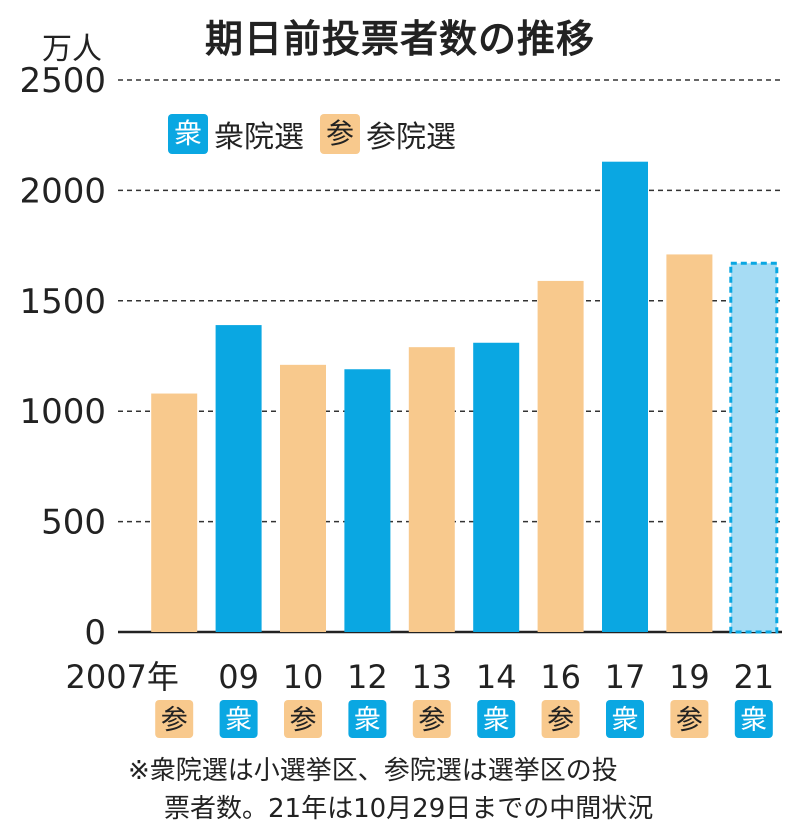 The height and width of the screenshot is (837, 800). What do you see at coordinates (340, 134) in the screenshot?
I see `legend-badge-san: 参` at bounding box center [340, 134].